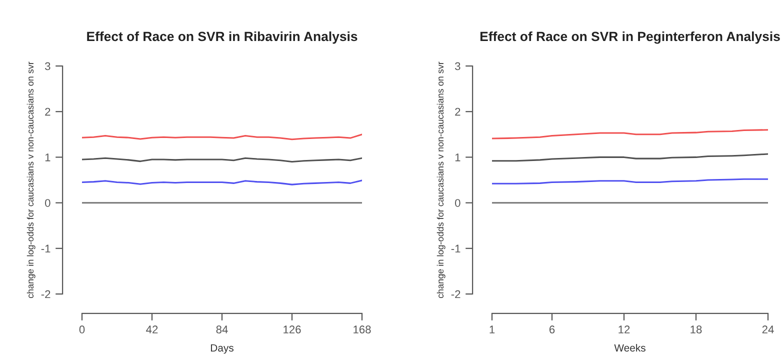 The image size is (783, 362). I want to click on x-tick-label: 84, so click(222, 330).